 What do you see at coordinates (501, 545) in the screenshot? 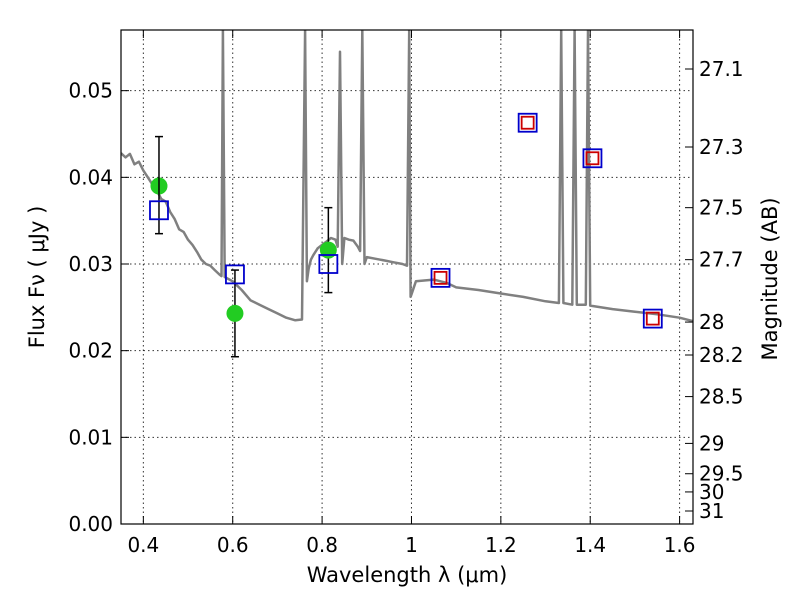
I see `x-tick-label: 1.2` at bounding box center [501, 545].